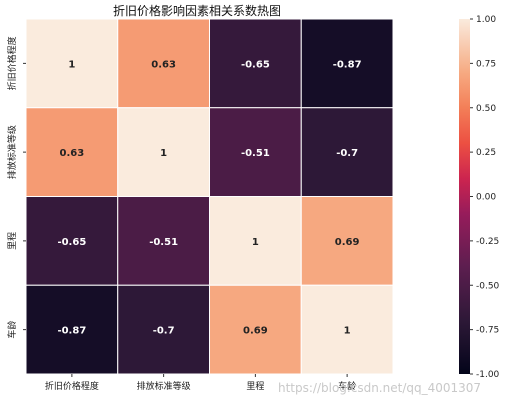 The width and height of the screenshot is (526, 400). What do you see at coordinates (12, 330) in the screenshot?
I see `y-tick-label: 车龄` at bounding box center [12, 330].